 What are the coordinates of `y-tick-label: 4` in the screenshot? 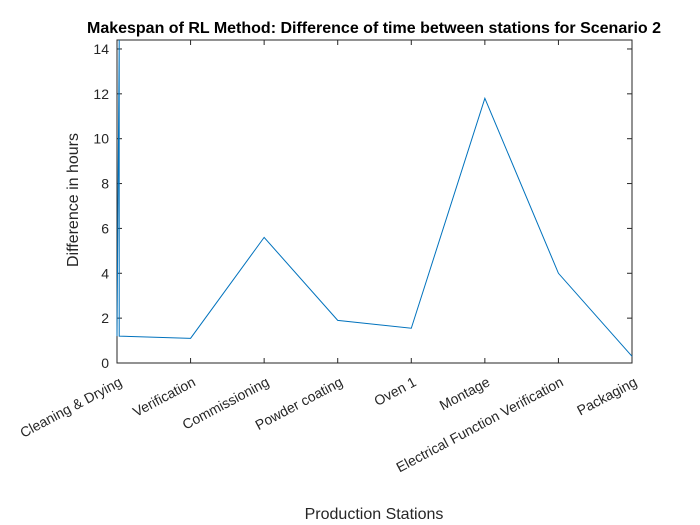 It's located at (105, 273).